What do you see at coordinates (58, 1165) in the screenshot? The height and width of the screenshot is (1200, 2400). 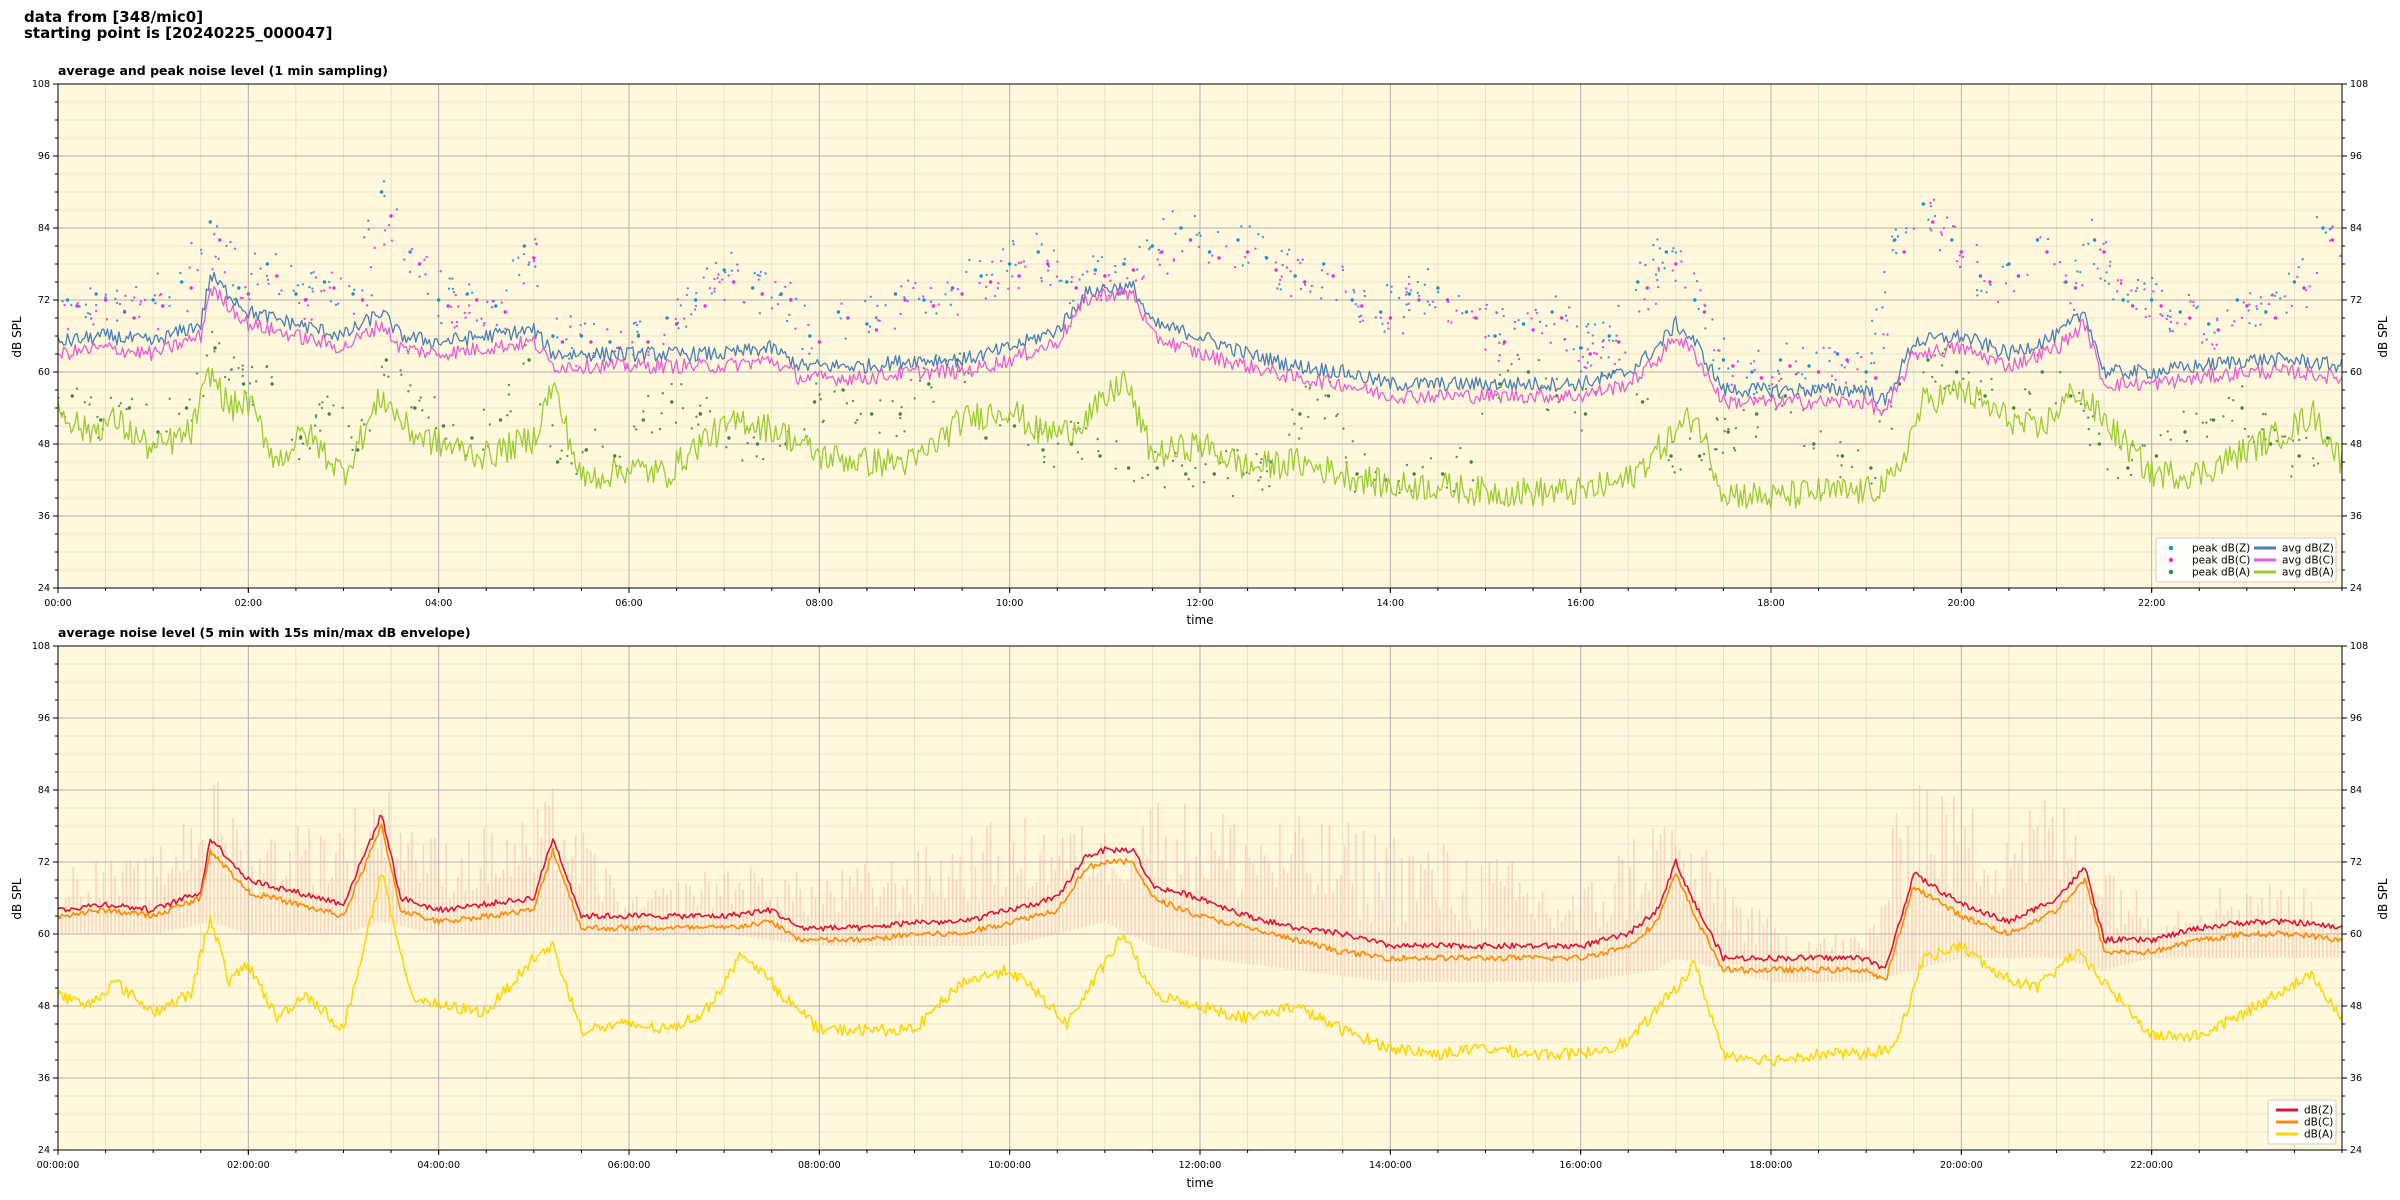 I see `x-tick-label: 00:00:00` at bounding box center [58, 1165].